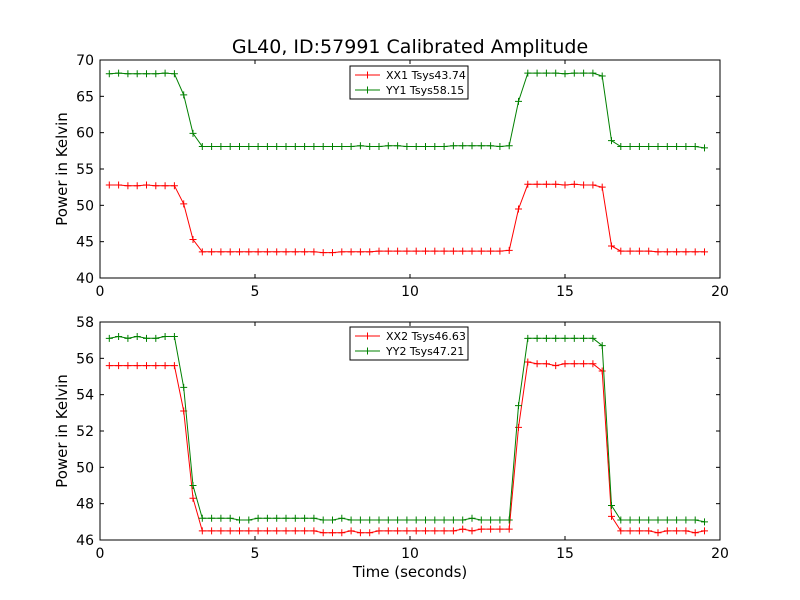 This screenshot has height=600, width=800. Describe the element at coordinates (85, 97) in the screenshot. I see `y-tick-label: 65` at that location.